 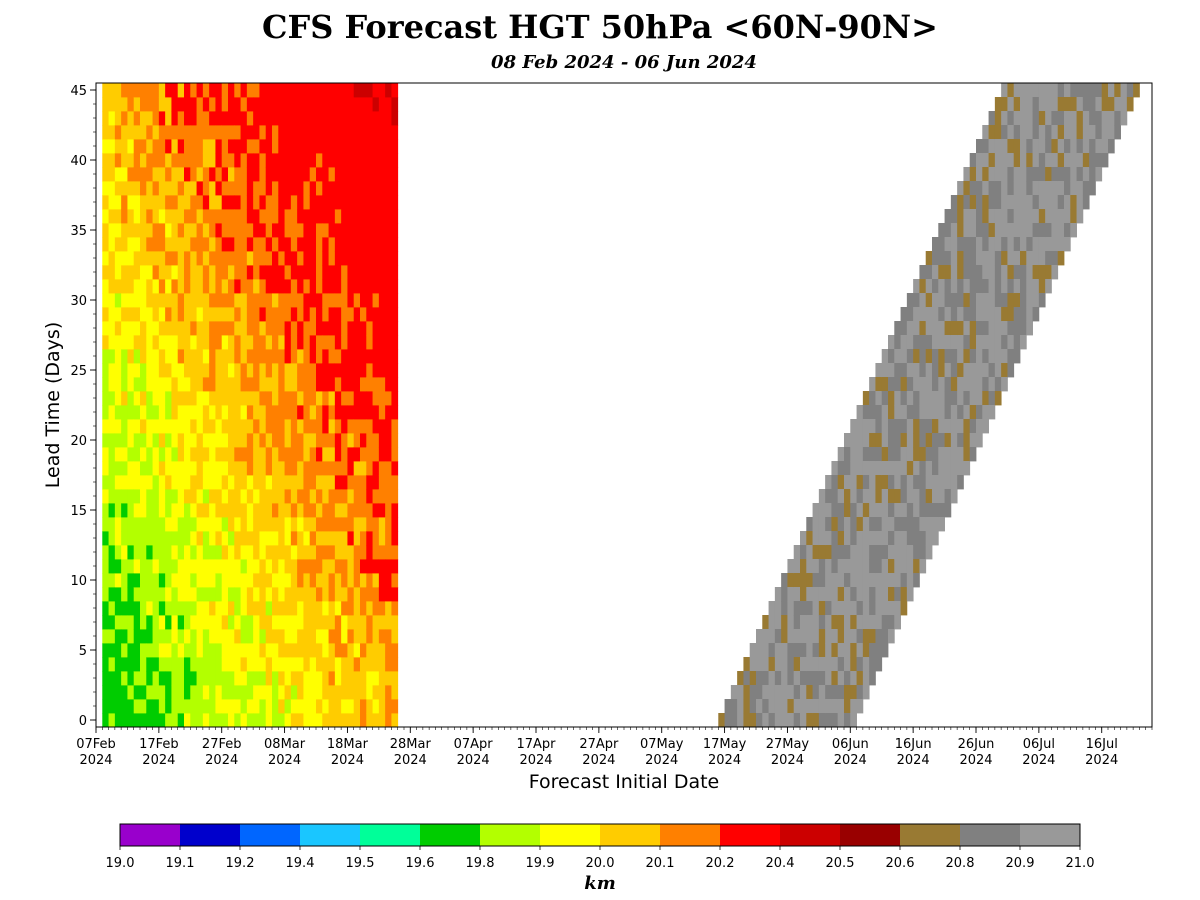 I want to click on y-tick-label: 25, so click(x=78, y=371).